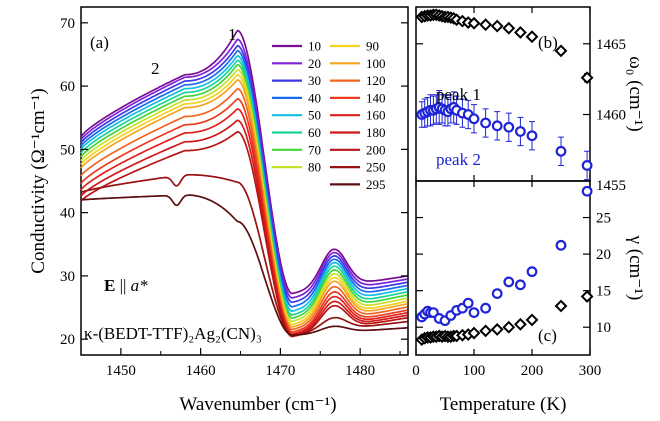 This screenshot has height=421, width=660. Describe the element at coordinates (67, 214) in the screenshot. I see `y-tick-label-40: 40` at that location.